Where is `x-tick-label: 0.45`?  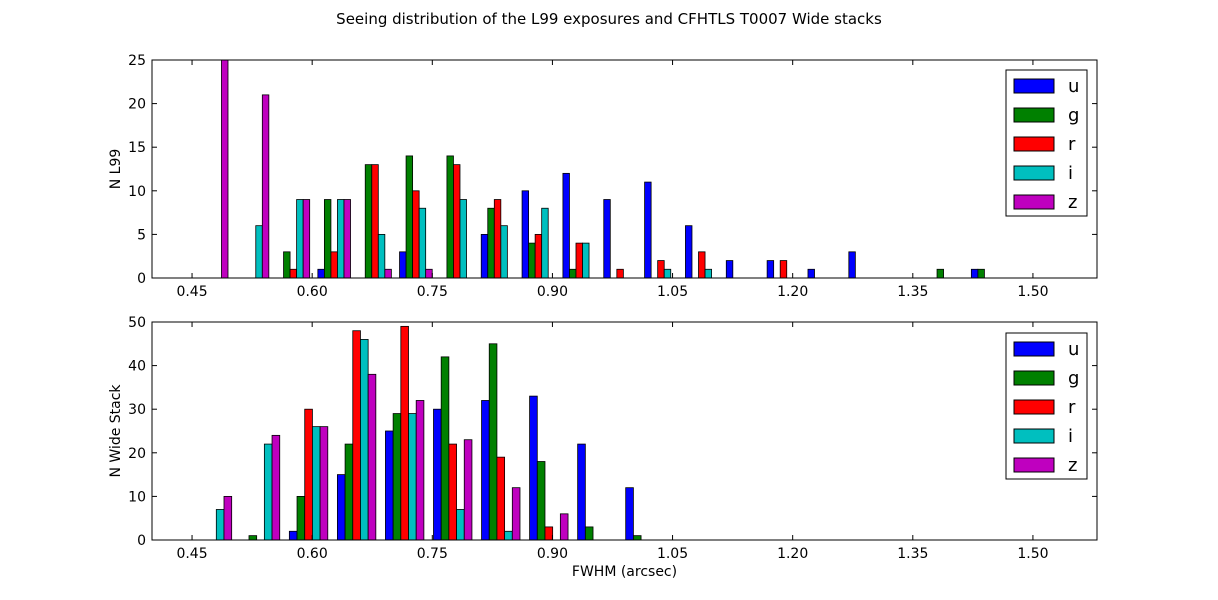
x-tick-label: 0.45 is located at coordinates (191, 292).